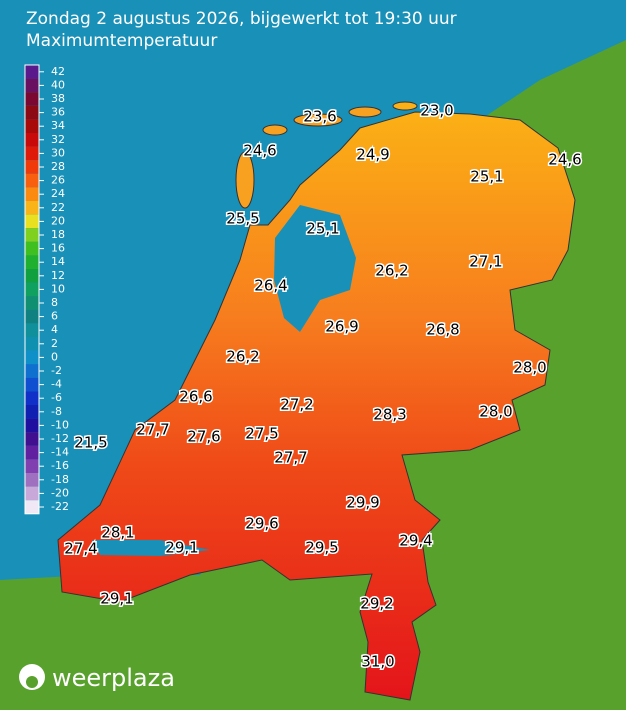  I want to click on legend-label: 36, so click(58, 112).